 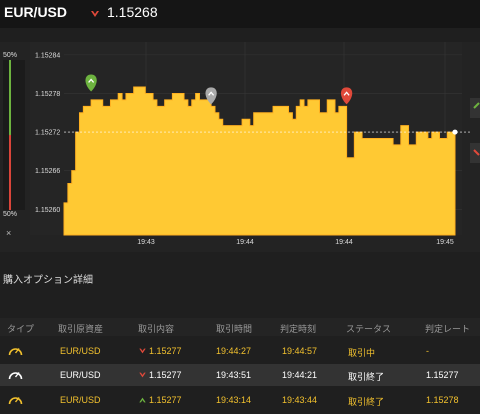 I want to click on col-status: ステータス, so click(x=369, y=329).